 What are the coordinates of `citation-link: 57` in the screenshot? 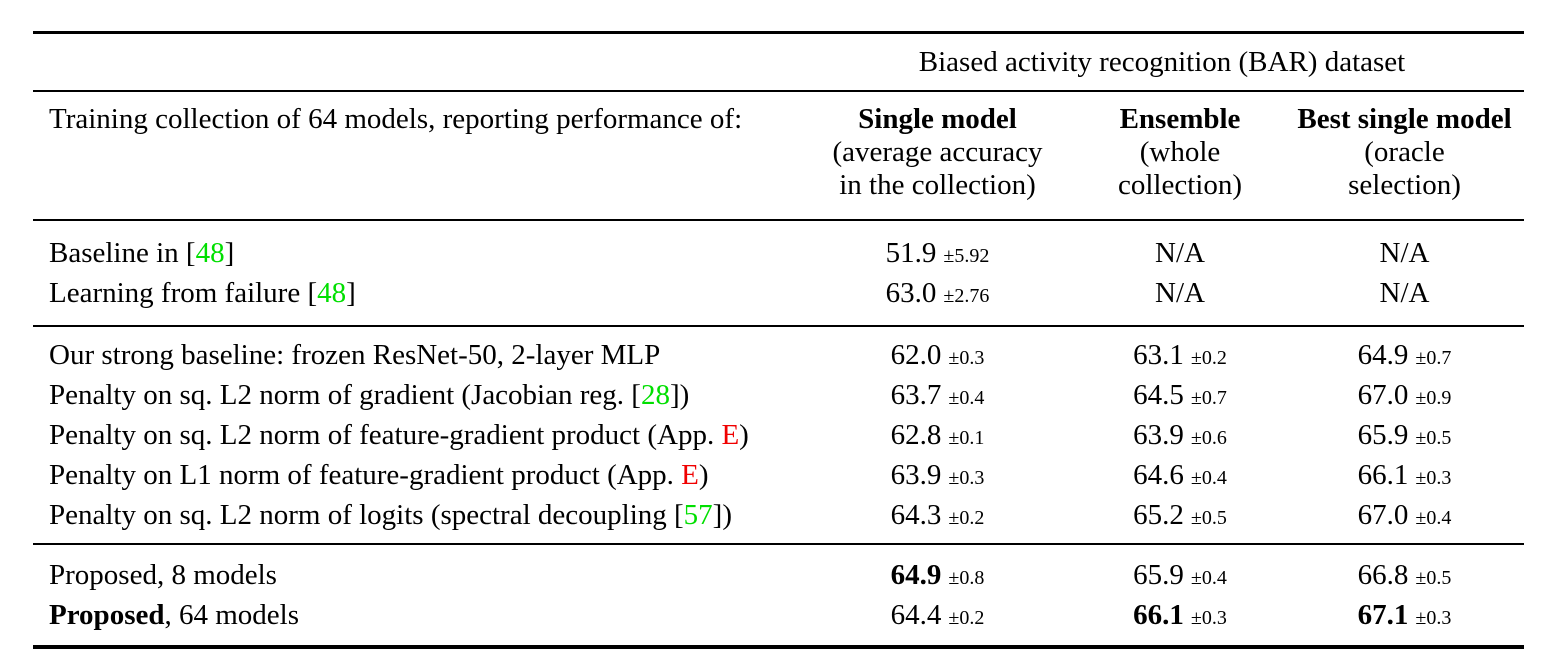 It's located at (698, 514).